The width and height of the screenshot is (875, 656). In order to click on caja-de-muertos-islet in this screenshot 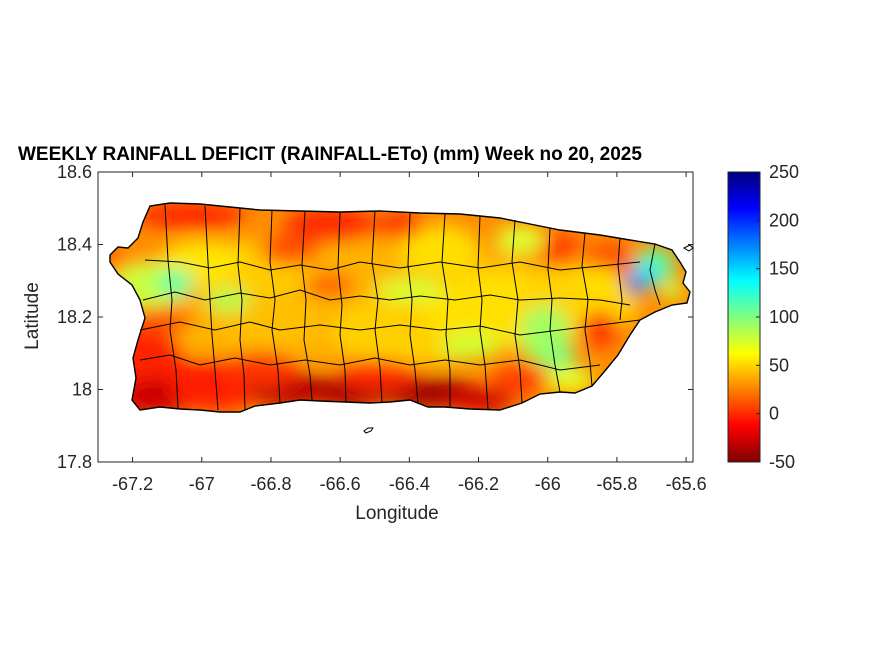, I will do `click(368, 430)`.